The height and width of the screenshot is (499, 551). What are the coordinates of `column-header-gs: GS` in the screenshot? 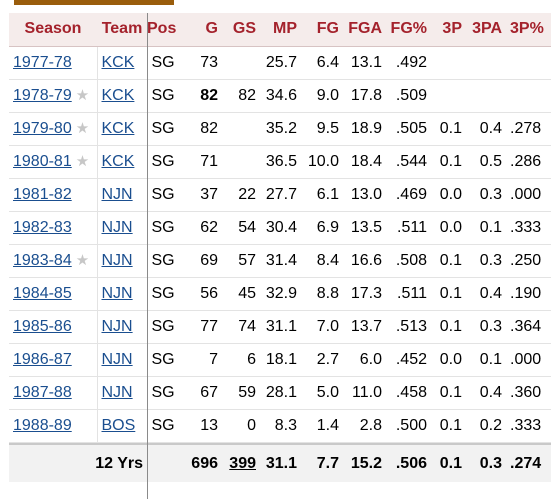 It's located at (241, 30).